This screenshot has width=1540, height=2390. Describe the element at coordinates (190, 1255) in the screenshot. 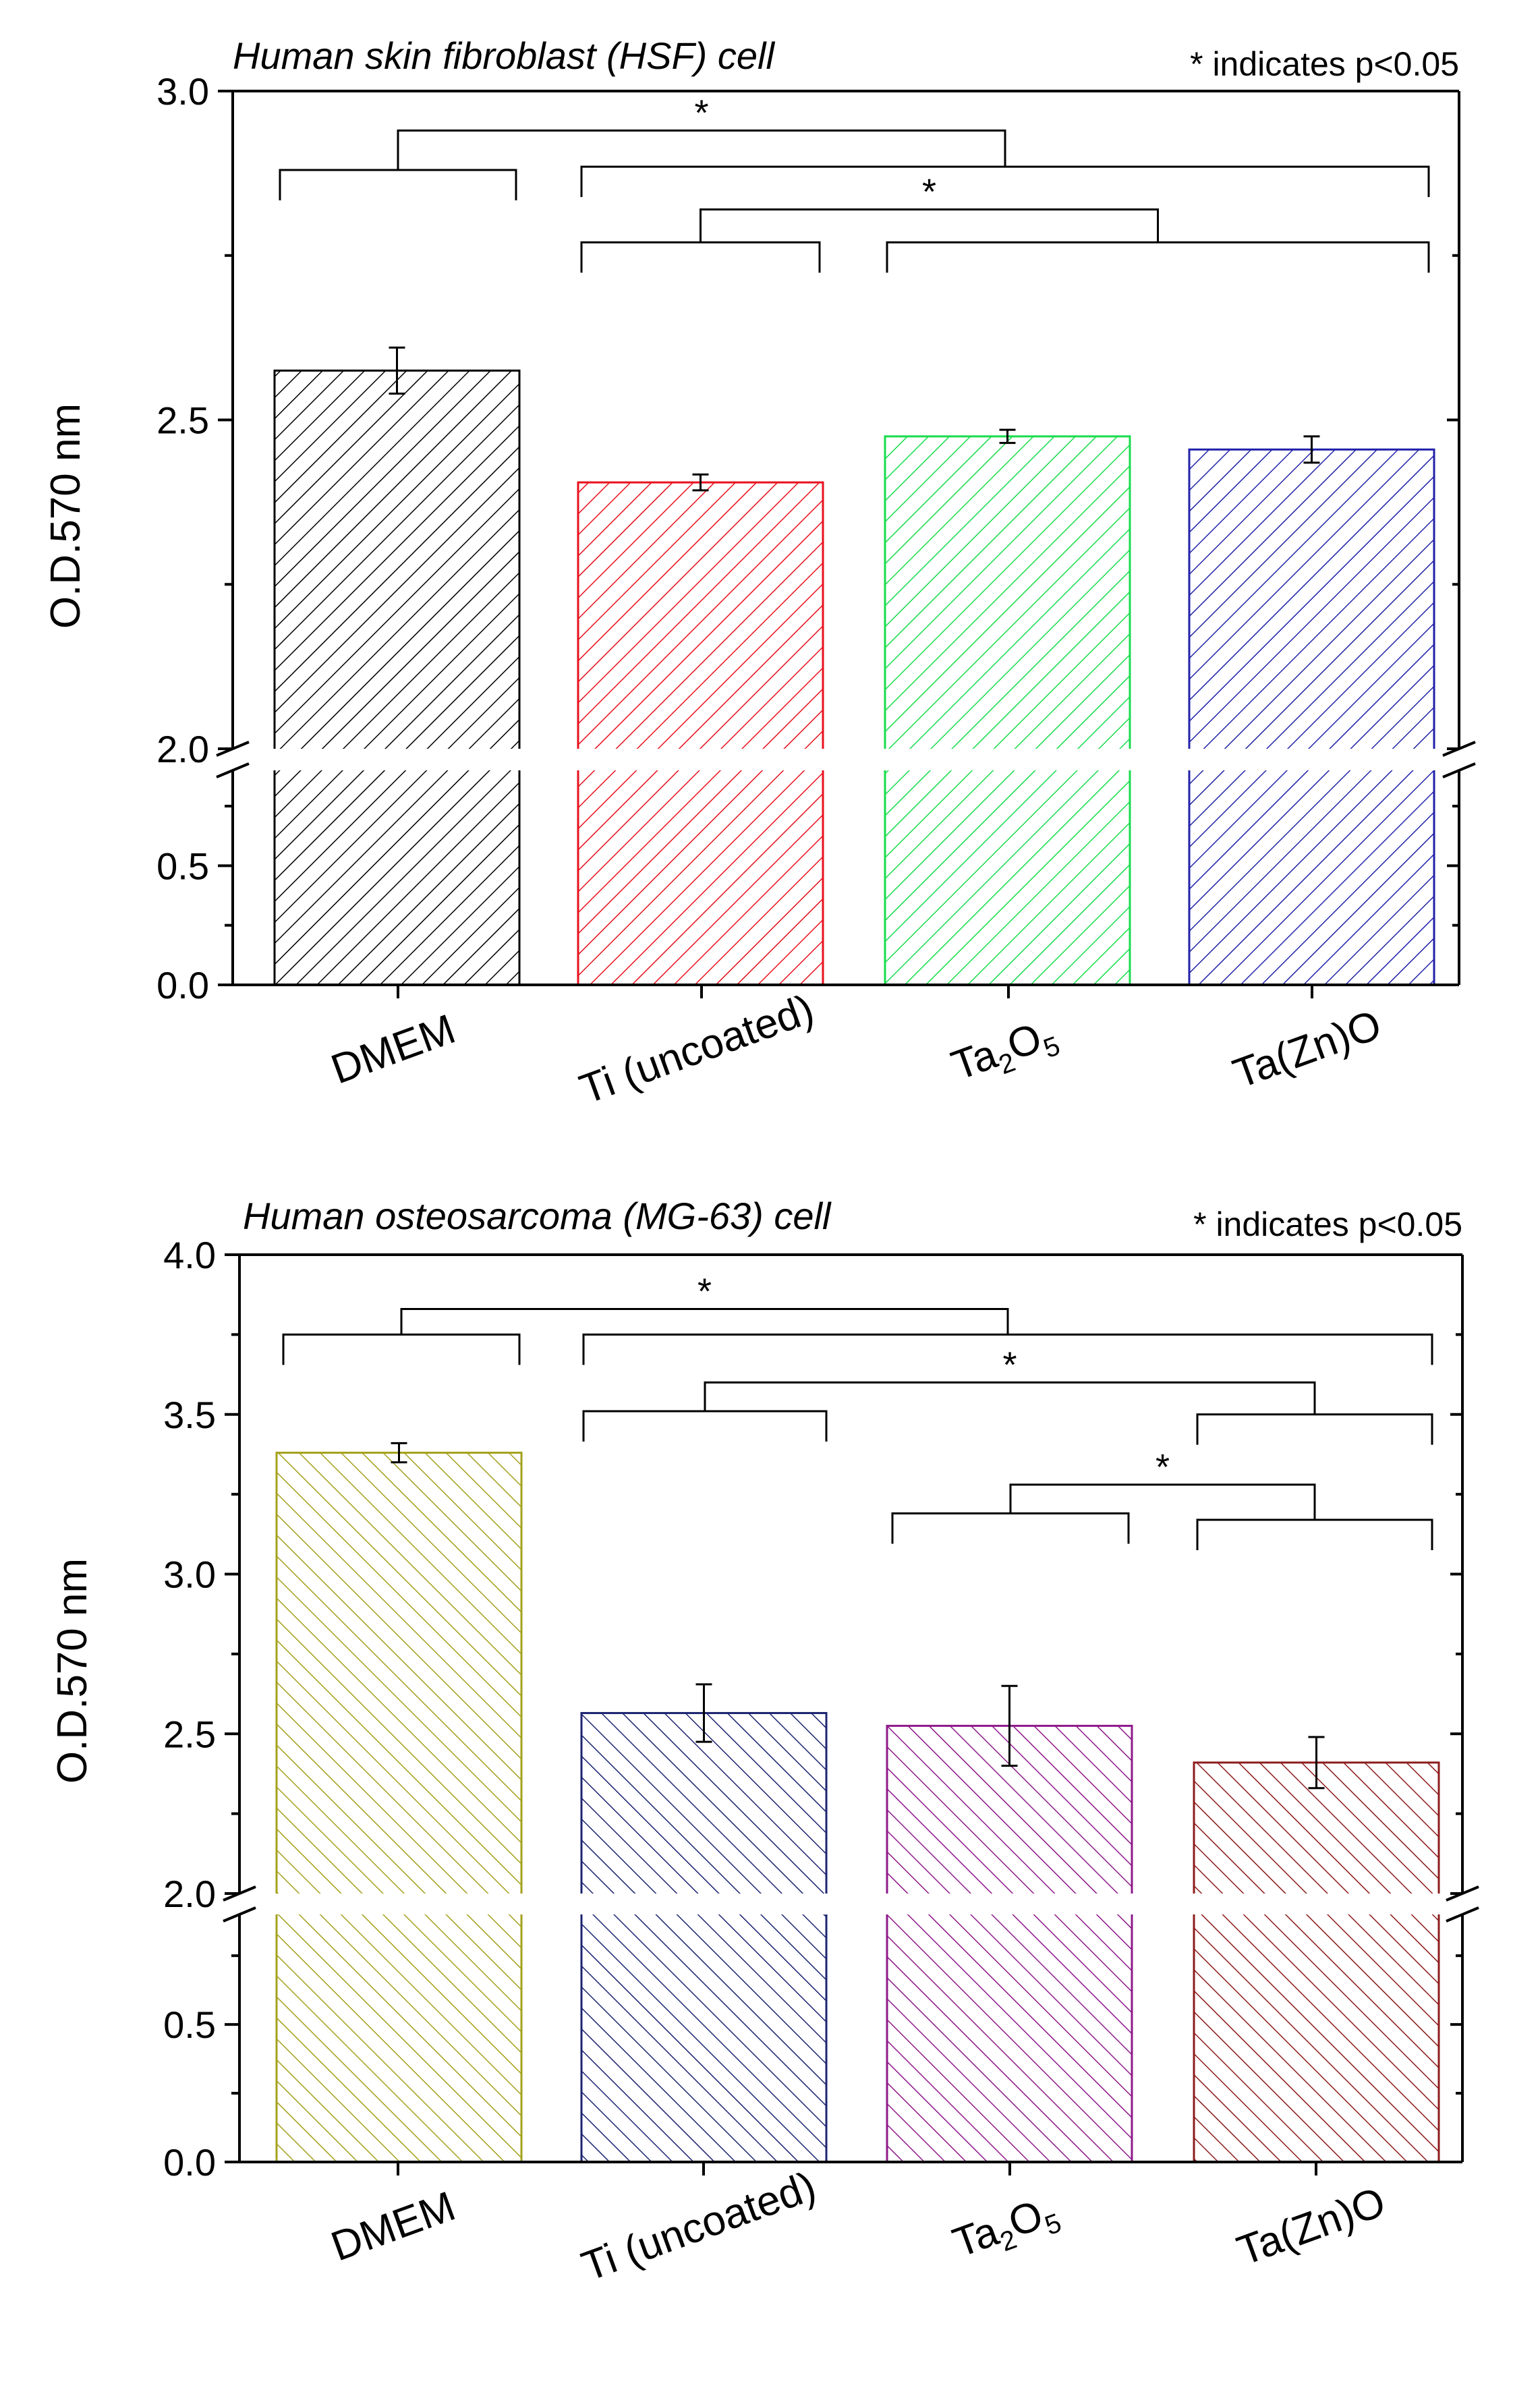

I see `y-tick-label: 4.0` at that location.